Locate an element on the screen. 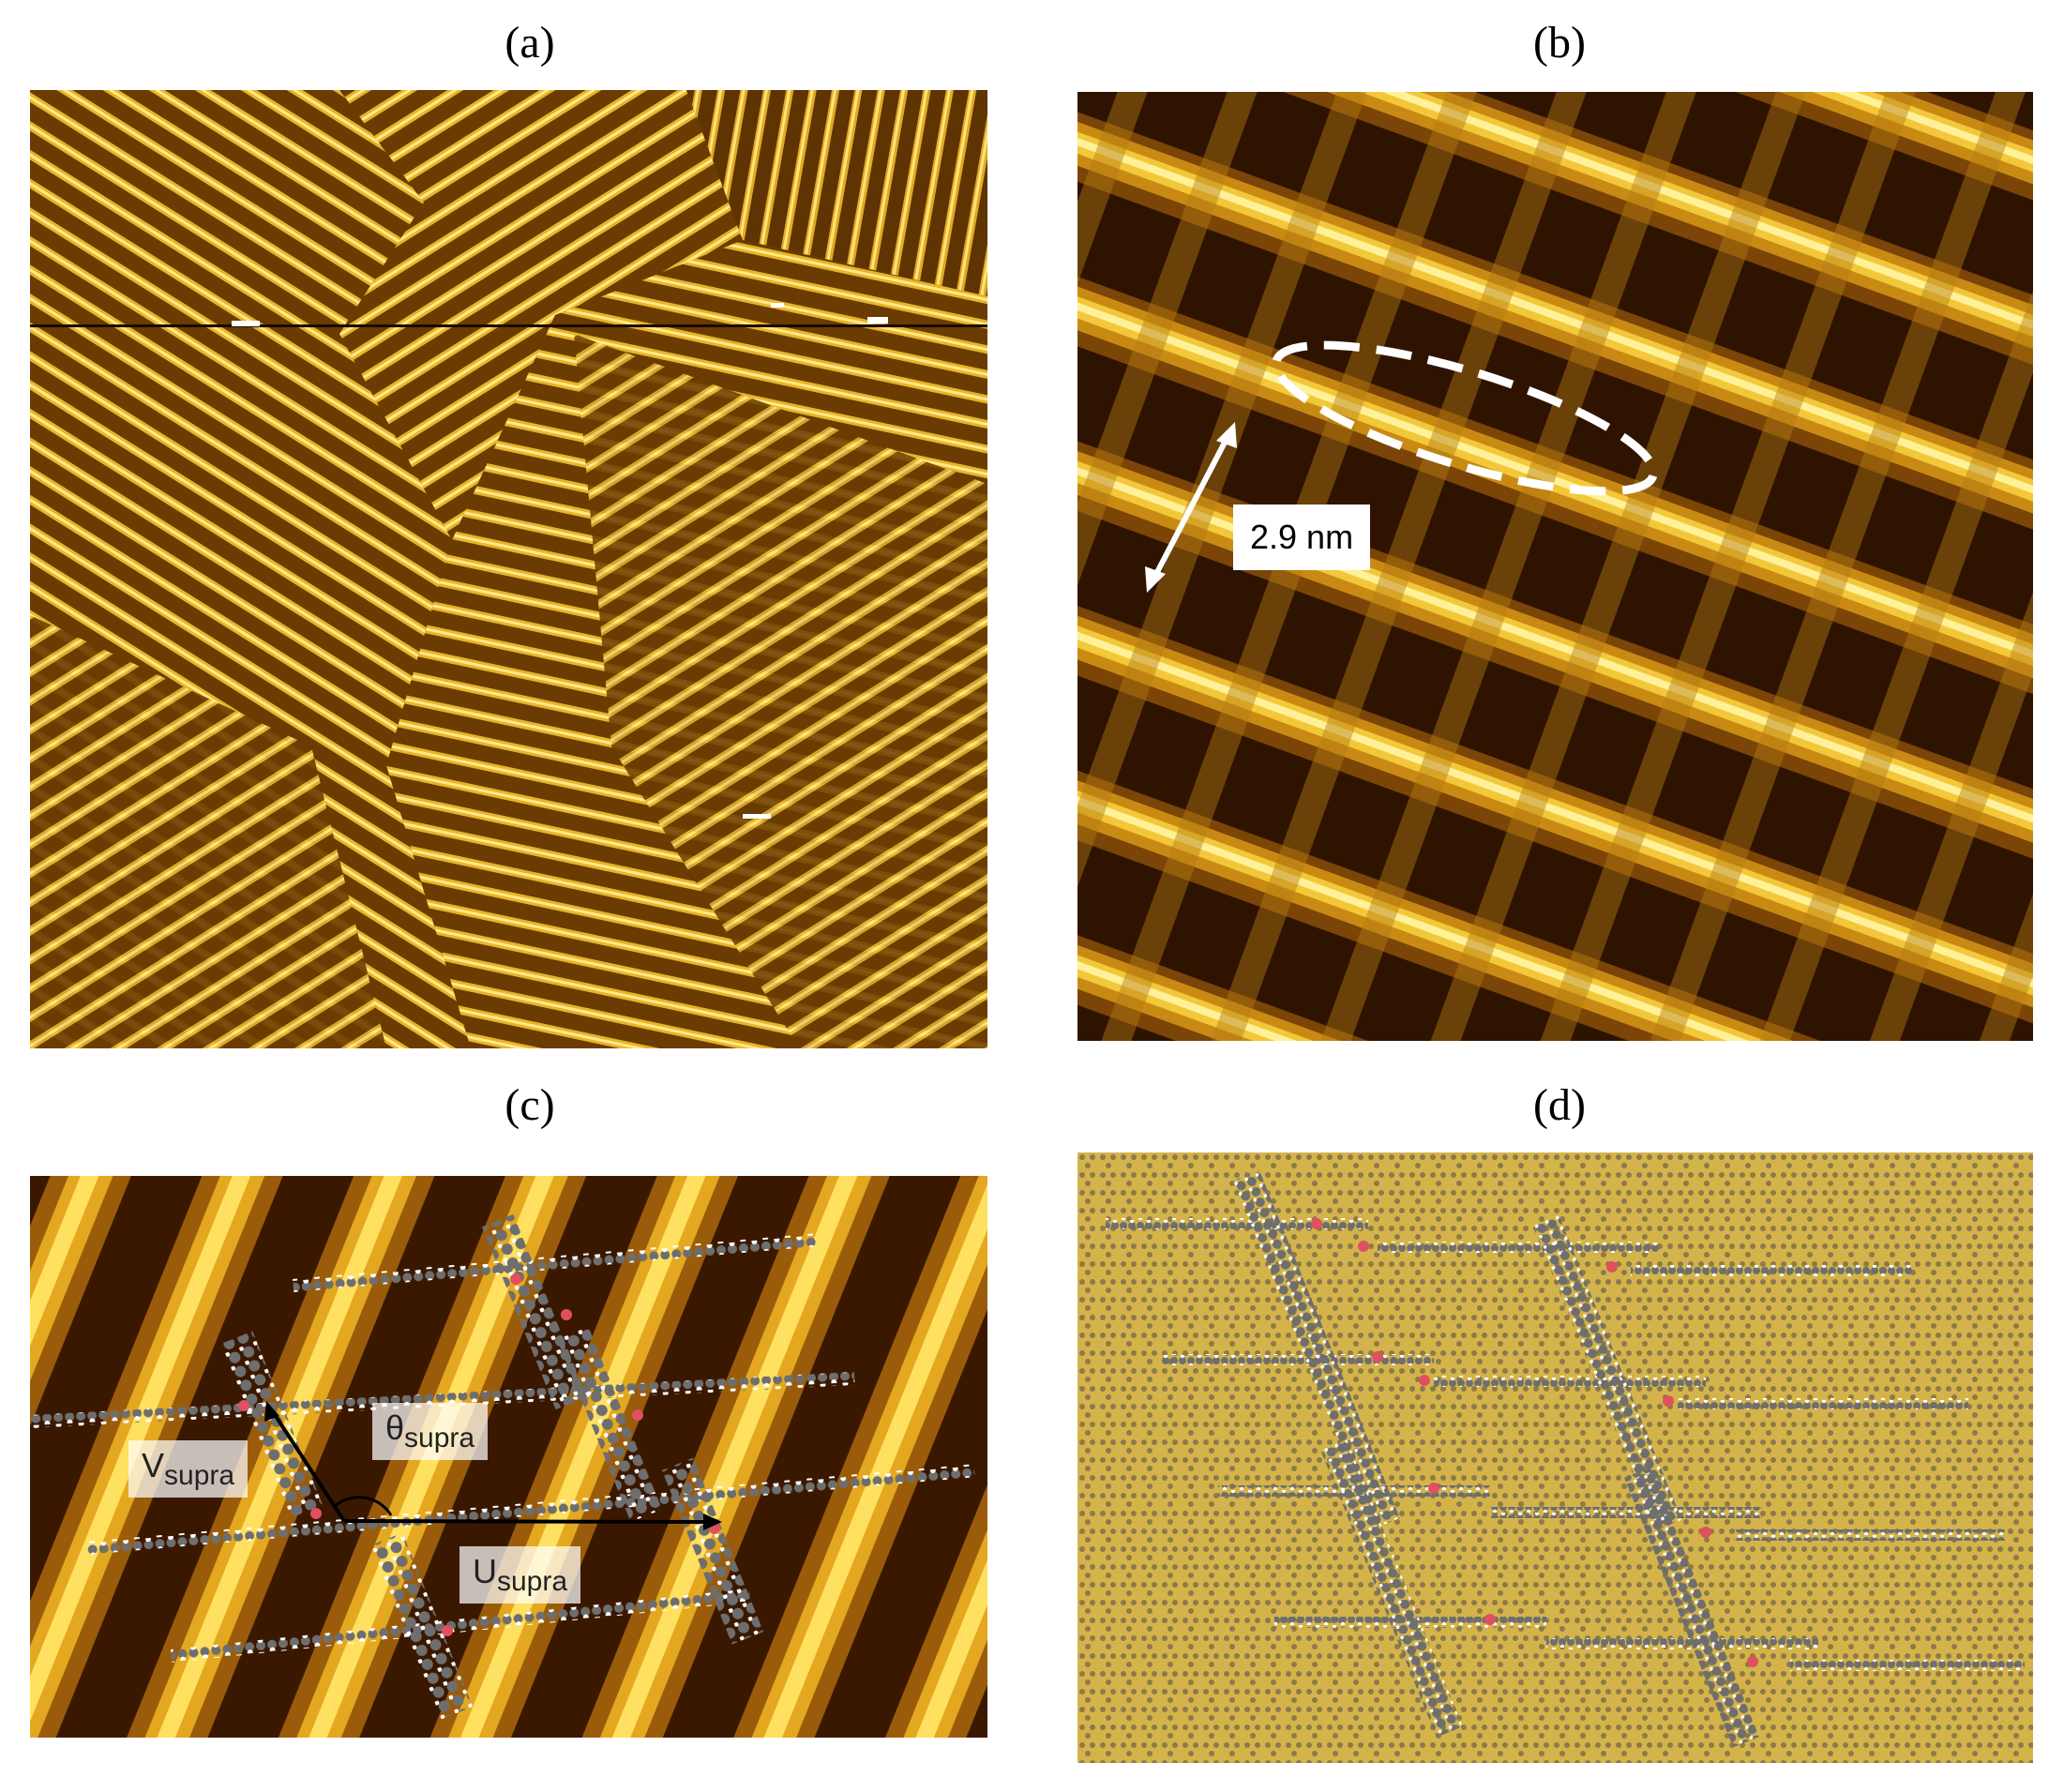 This screenshot has width=2064, height=1792. unit-cell-vectors is located at coordinates (493, 1465).